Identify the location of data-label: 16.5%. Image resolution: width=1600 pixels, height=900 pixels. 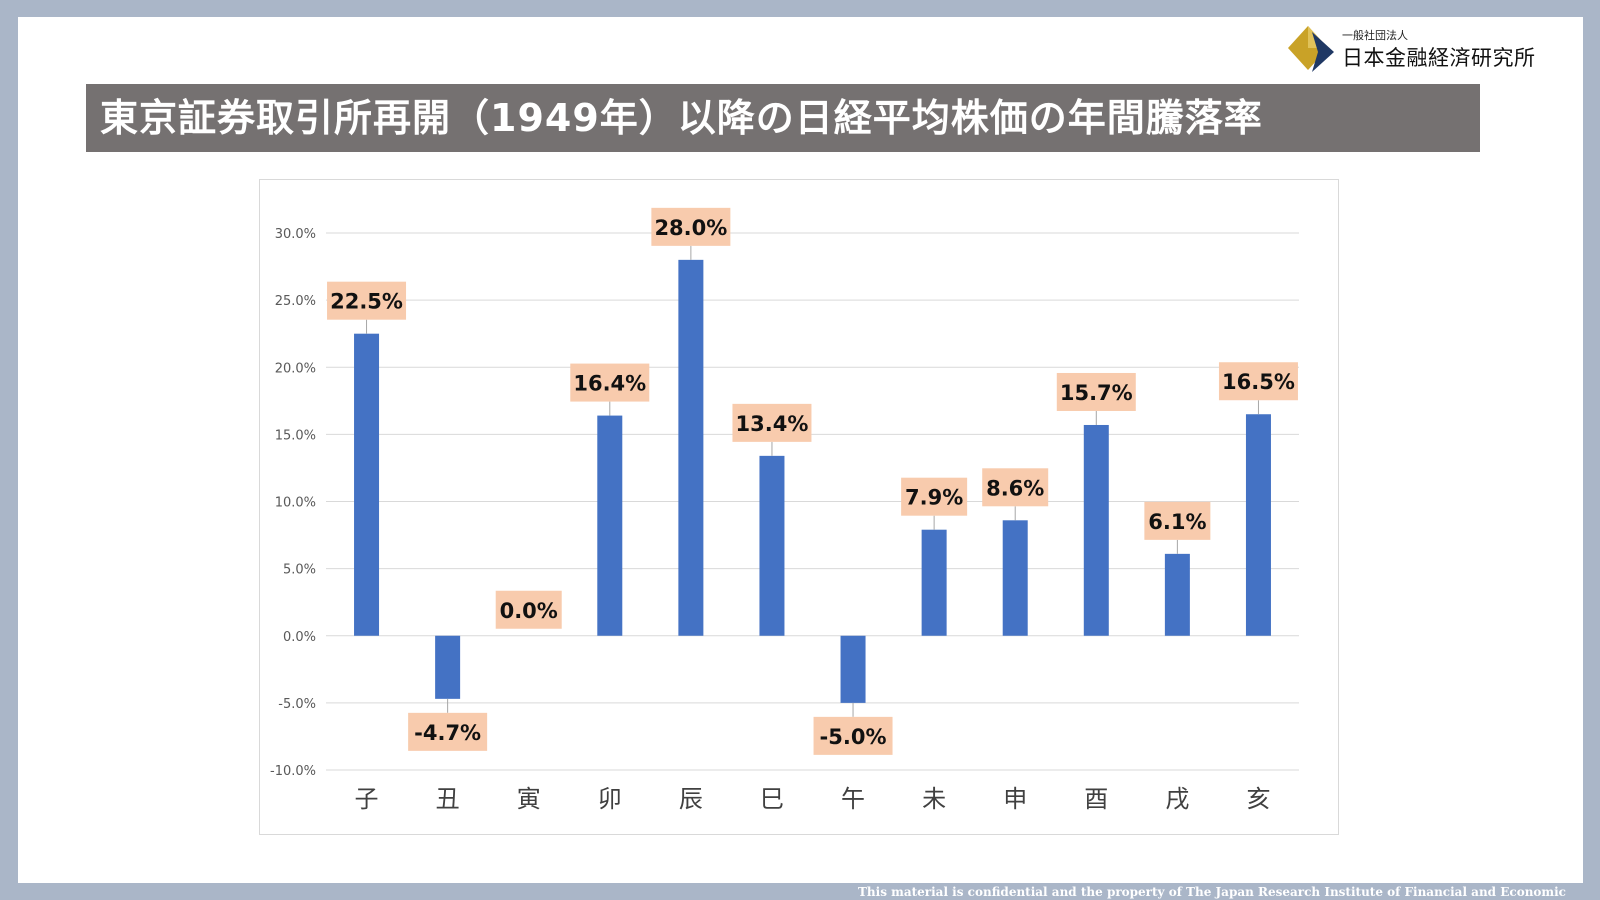
(1258, 382).